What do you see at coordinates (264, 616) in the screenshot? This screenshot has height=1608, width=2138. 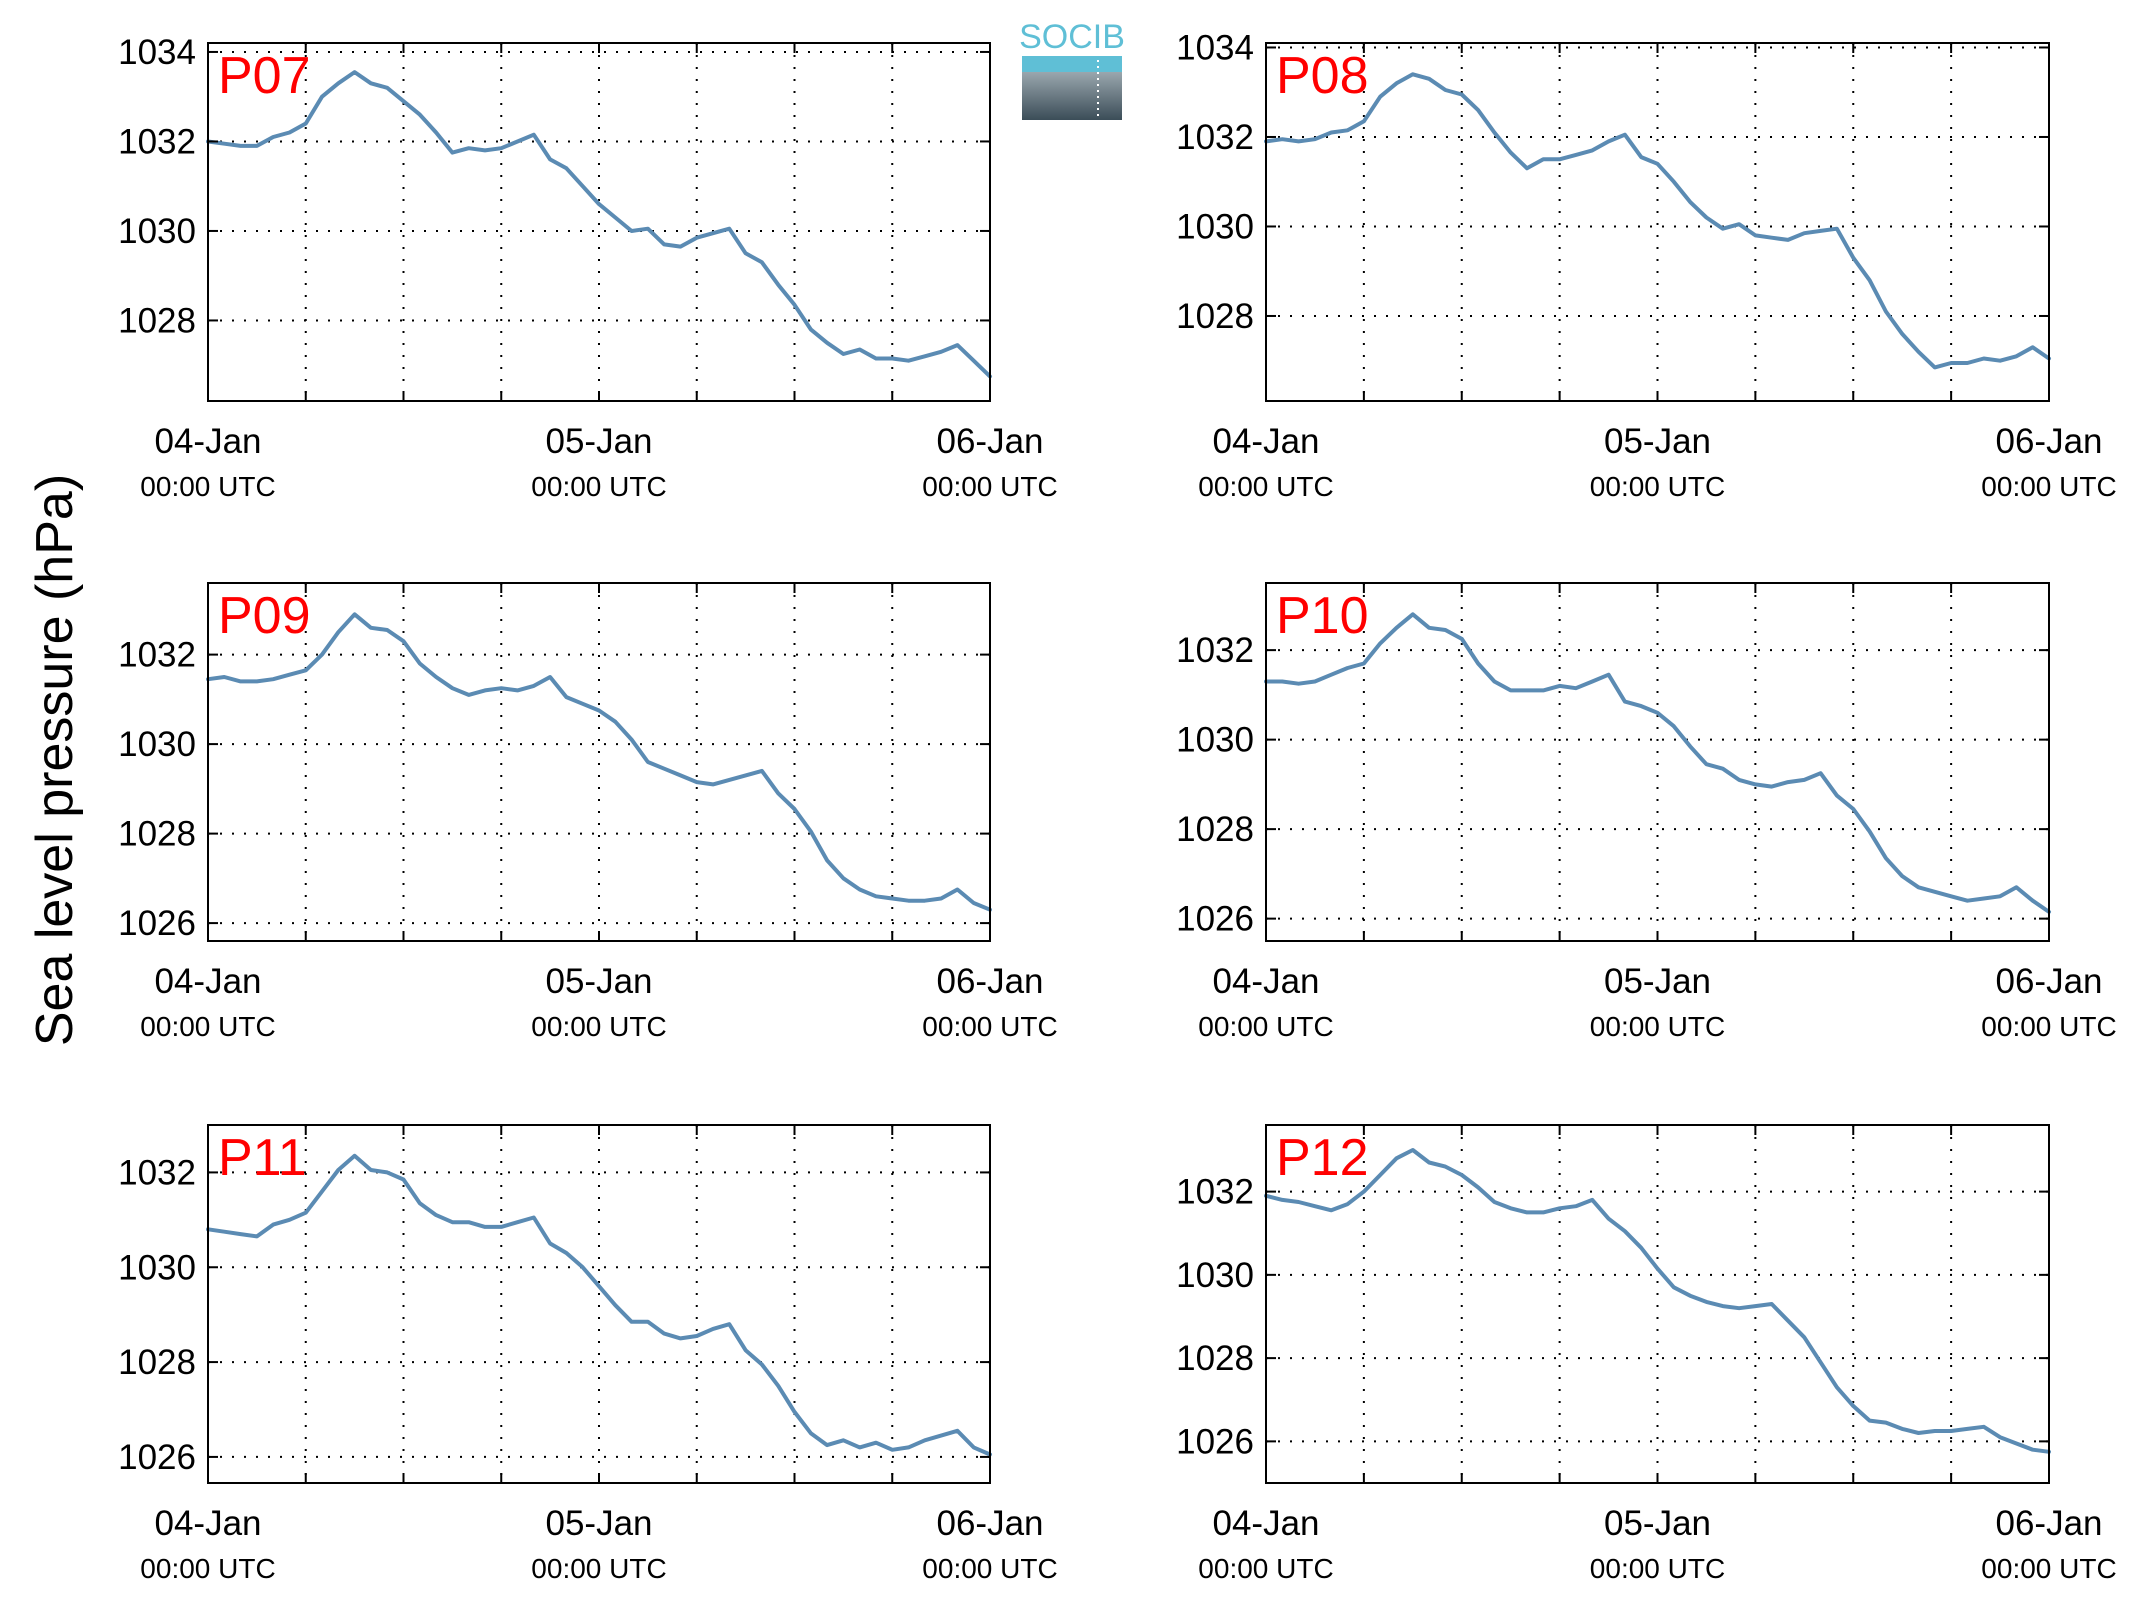 I see `panel-label: P09` at bounding box center [264, 616].